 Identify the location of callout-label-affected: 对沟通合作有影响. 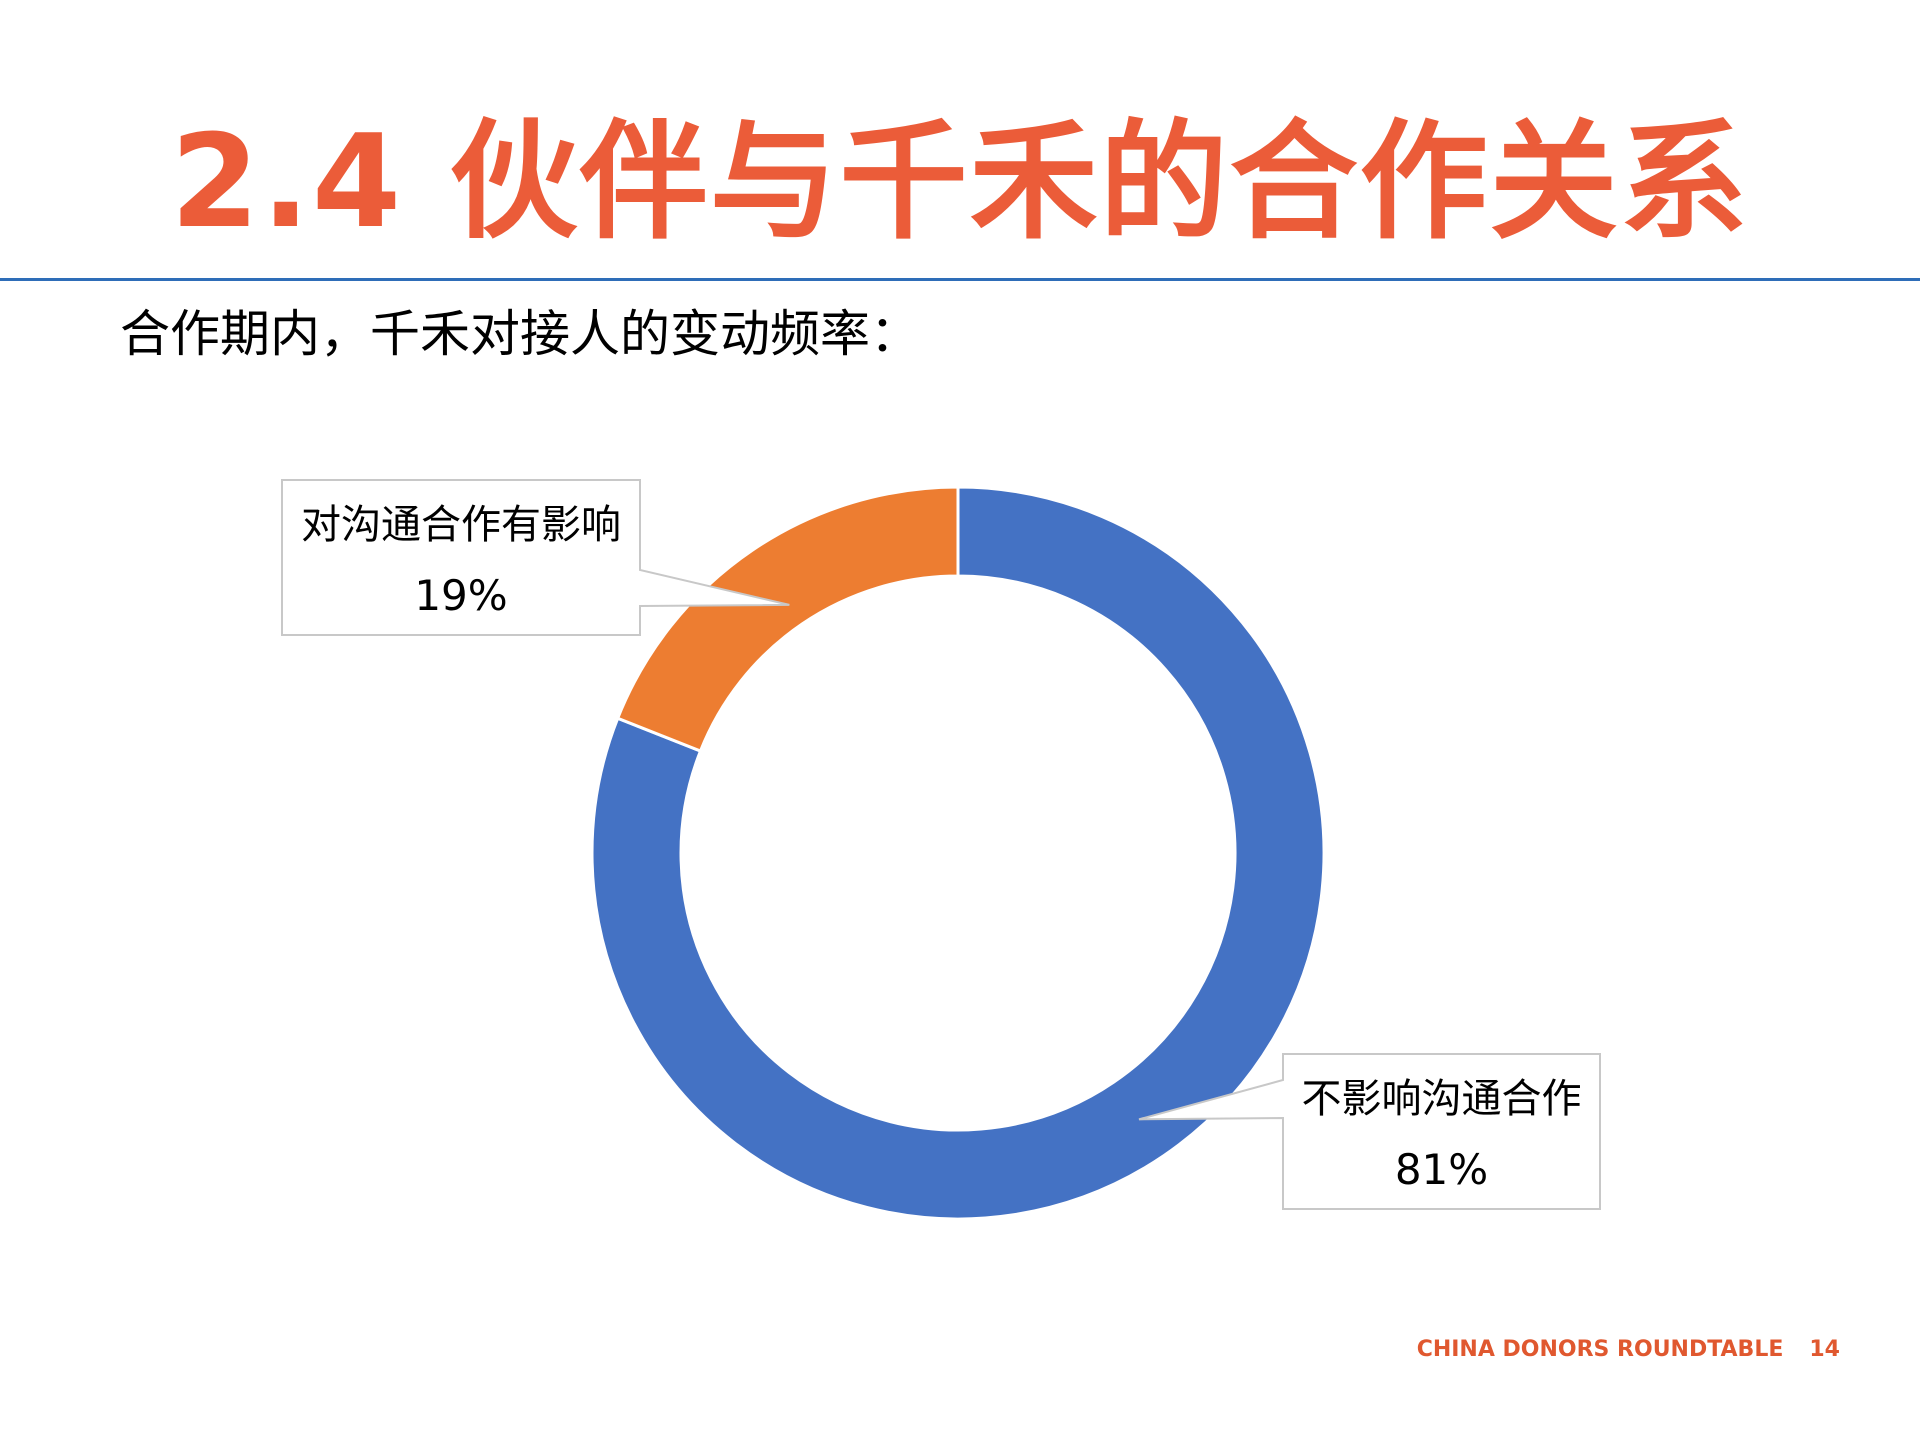
(461, 525).